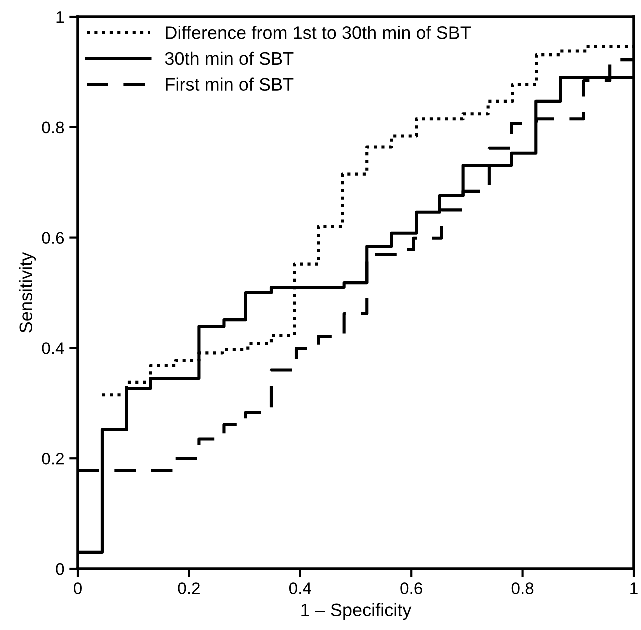 This screenshot has height=630, width=641. I want to click on x-tick-label: 0.8, so click(523, 588).